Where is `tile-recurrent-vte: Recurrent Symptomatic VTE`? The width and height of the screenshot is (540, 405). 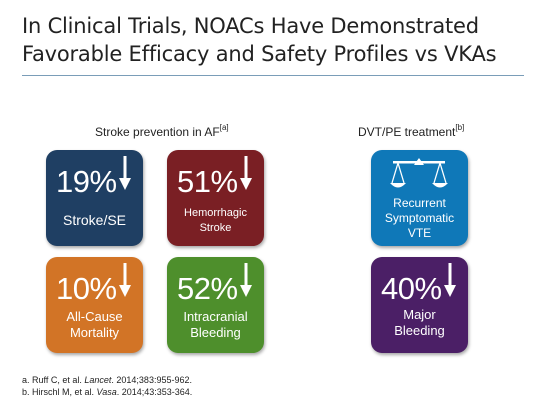 tile-recurrent-vte: Recurrent Symptomatic VTE is located at coordinates (419, 198).